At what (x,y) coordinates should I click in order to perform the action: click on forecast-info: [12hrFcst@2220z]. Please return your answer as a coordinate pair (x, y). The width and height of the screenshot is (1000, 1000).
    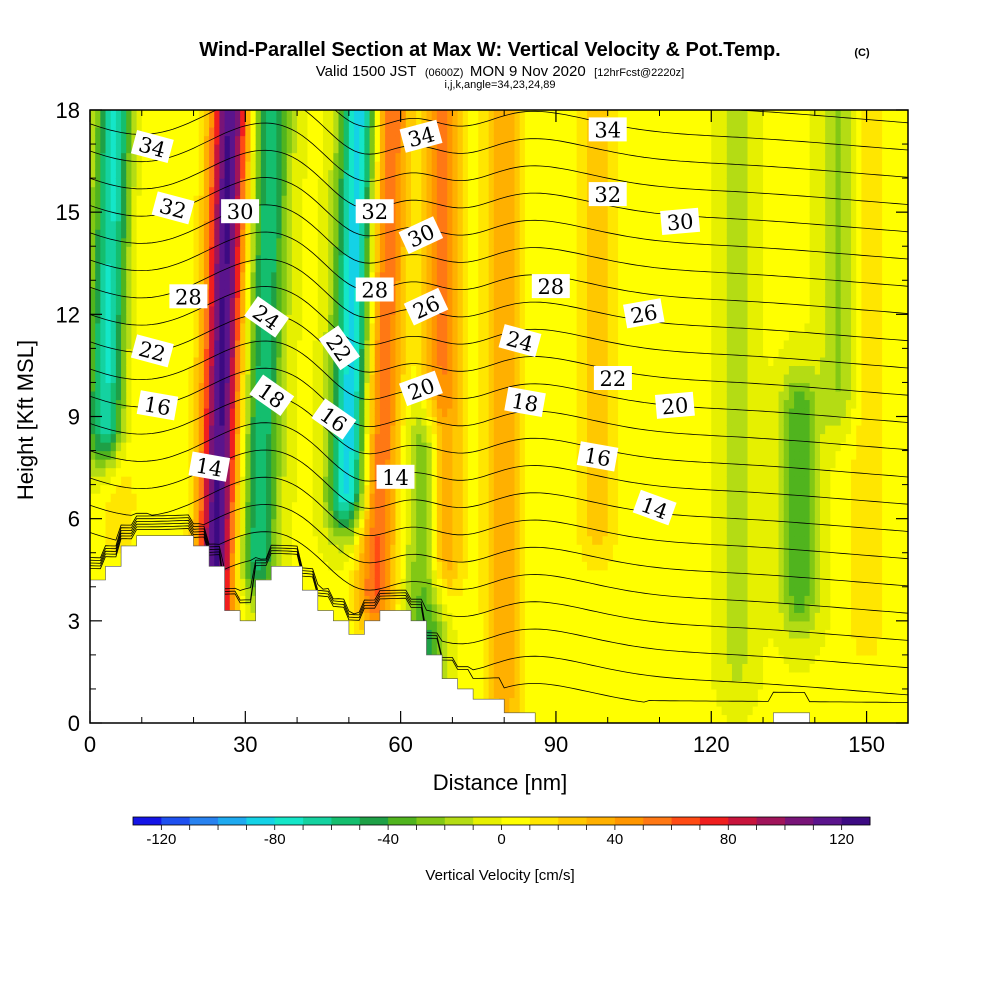
    Looking at the image, I should click on (639, 73).